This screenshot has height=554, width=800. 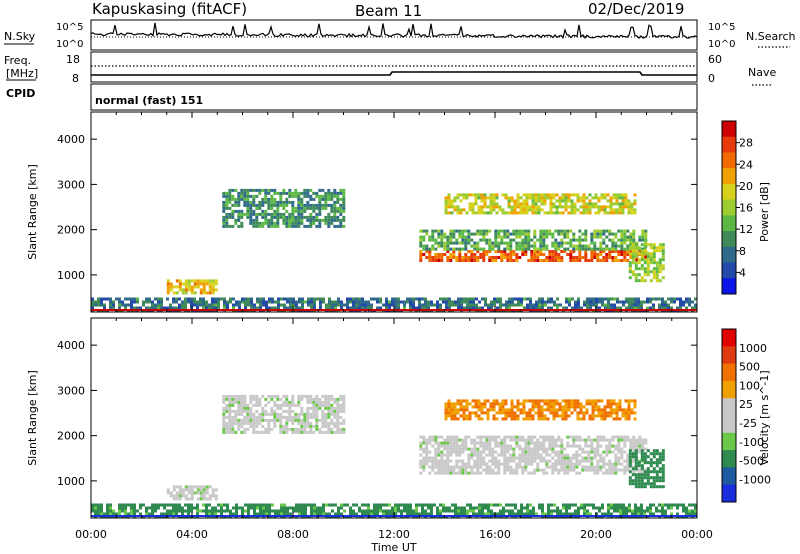 What do you see at coordinates (73, 59) in the screenshot?
I see `freq-left-tick-top: 18` at bounding box center [73, 59].